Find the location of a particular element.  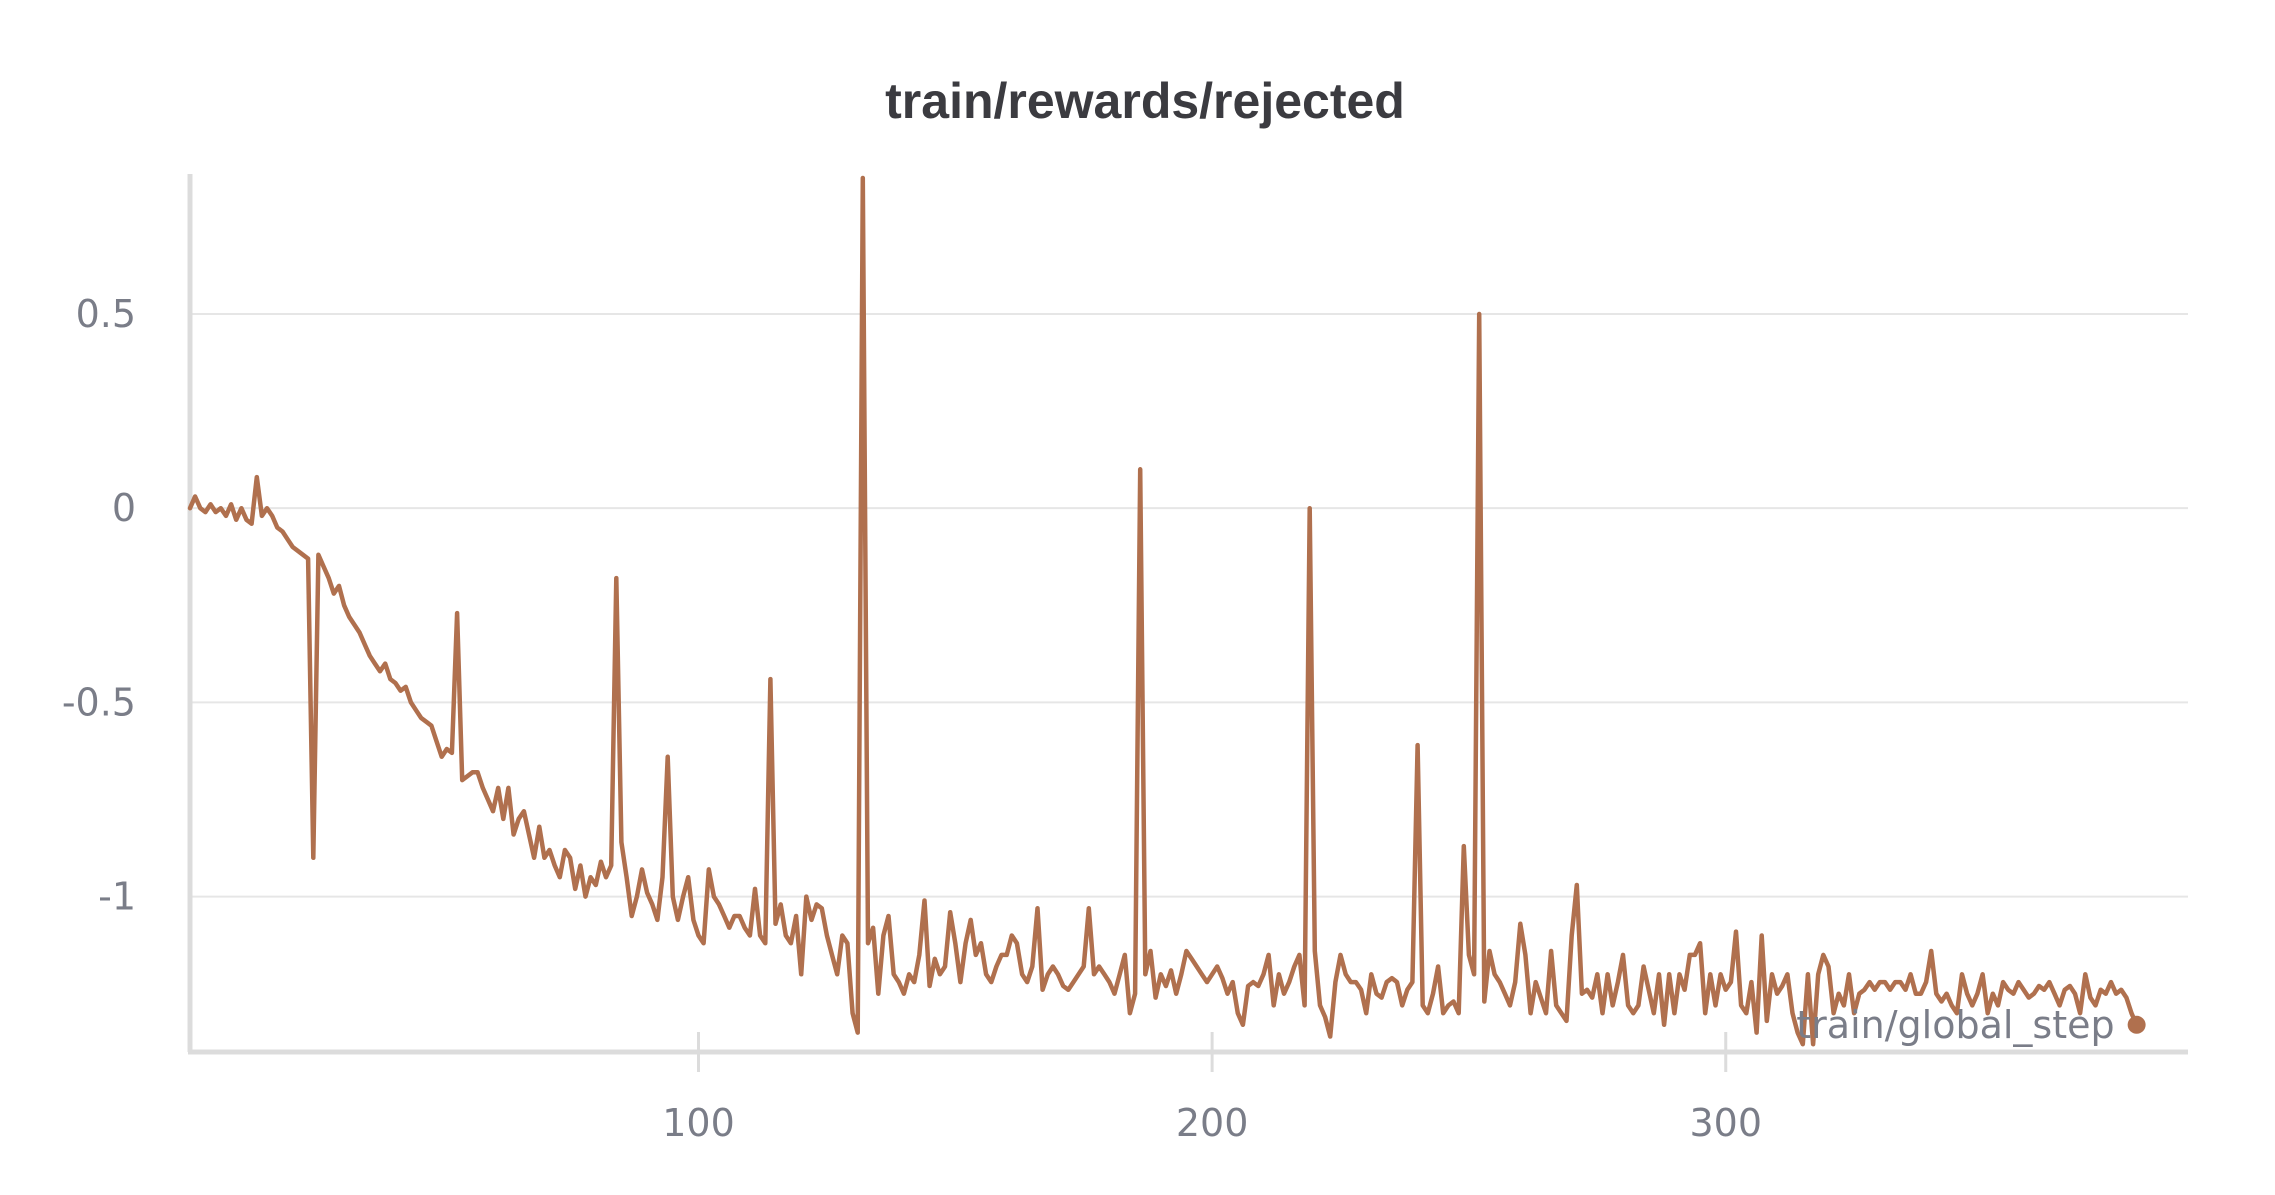

series-end-point is located at coordinates (2136, 1024).